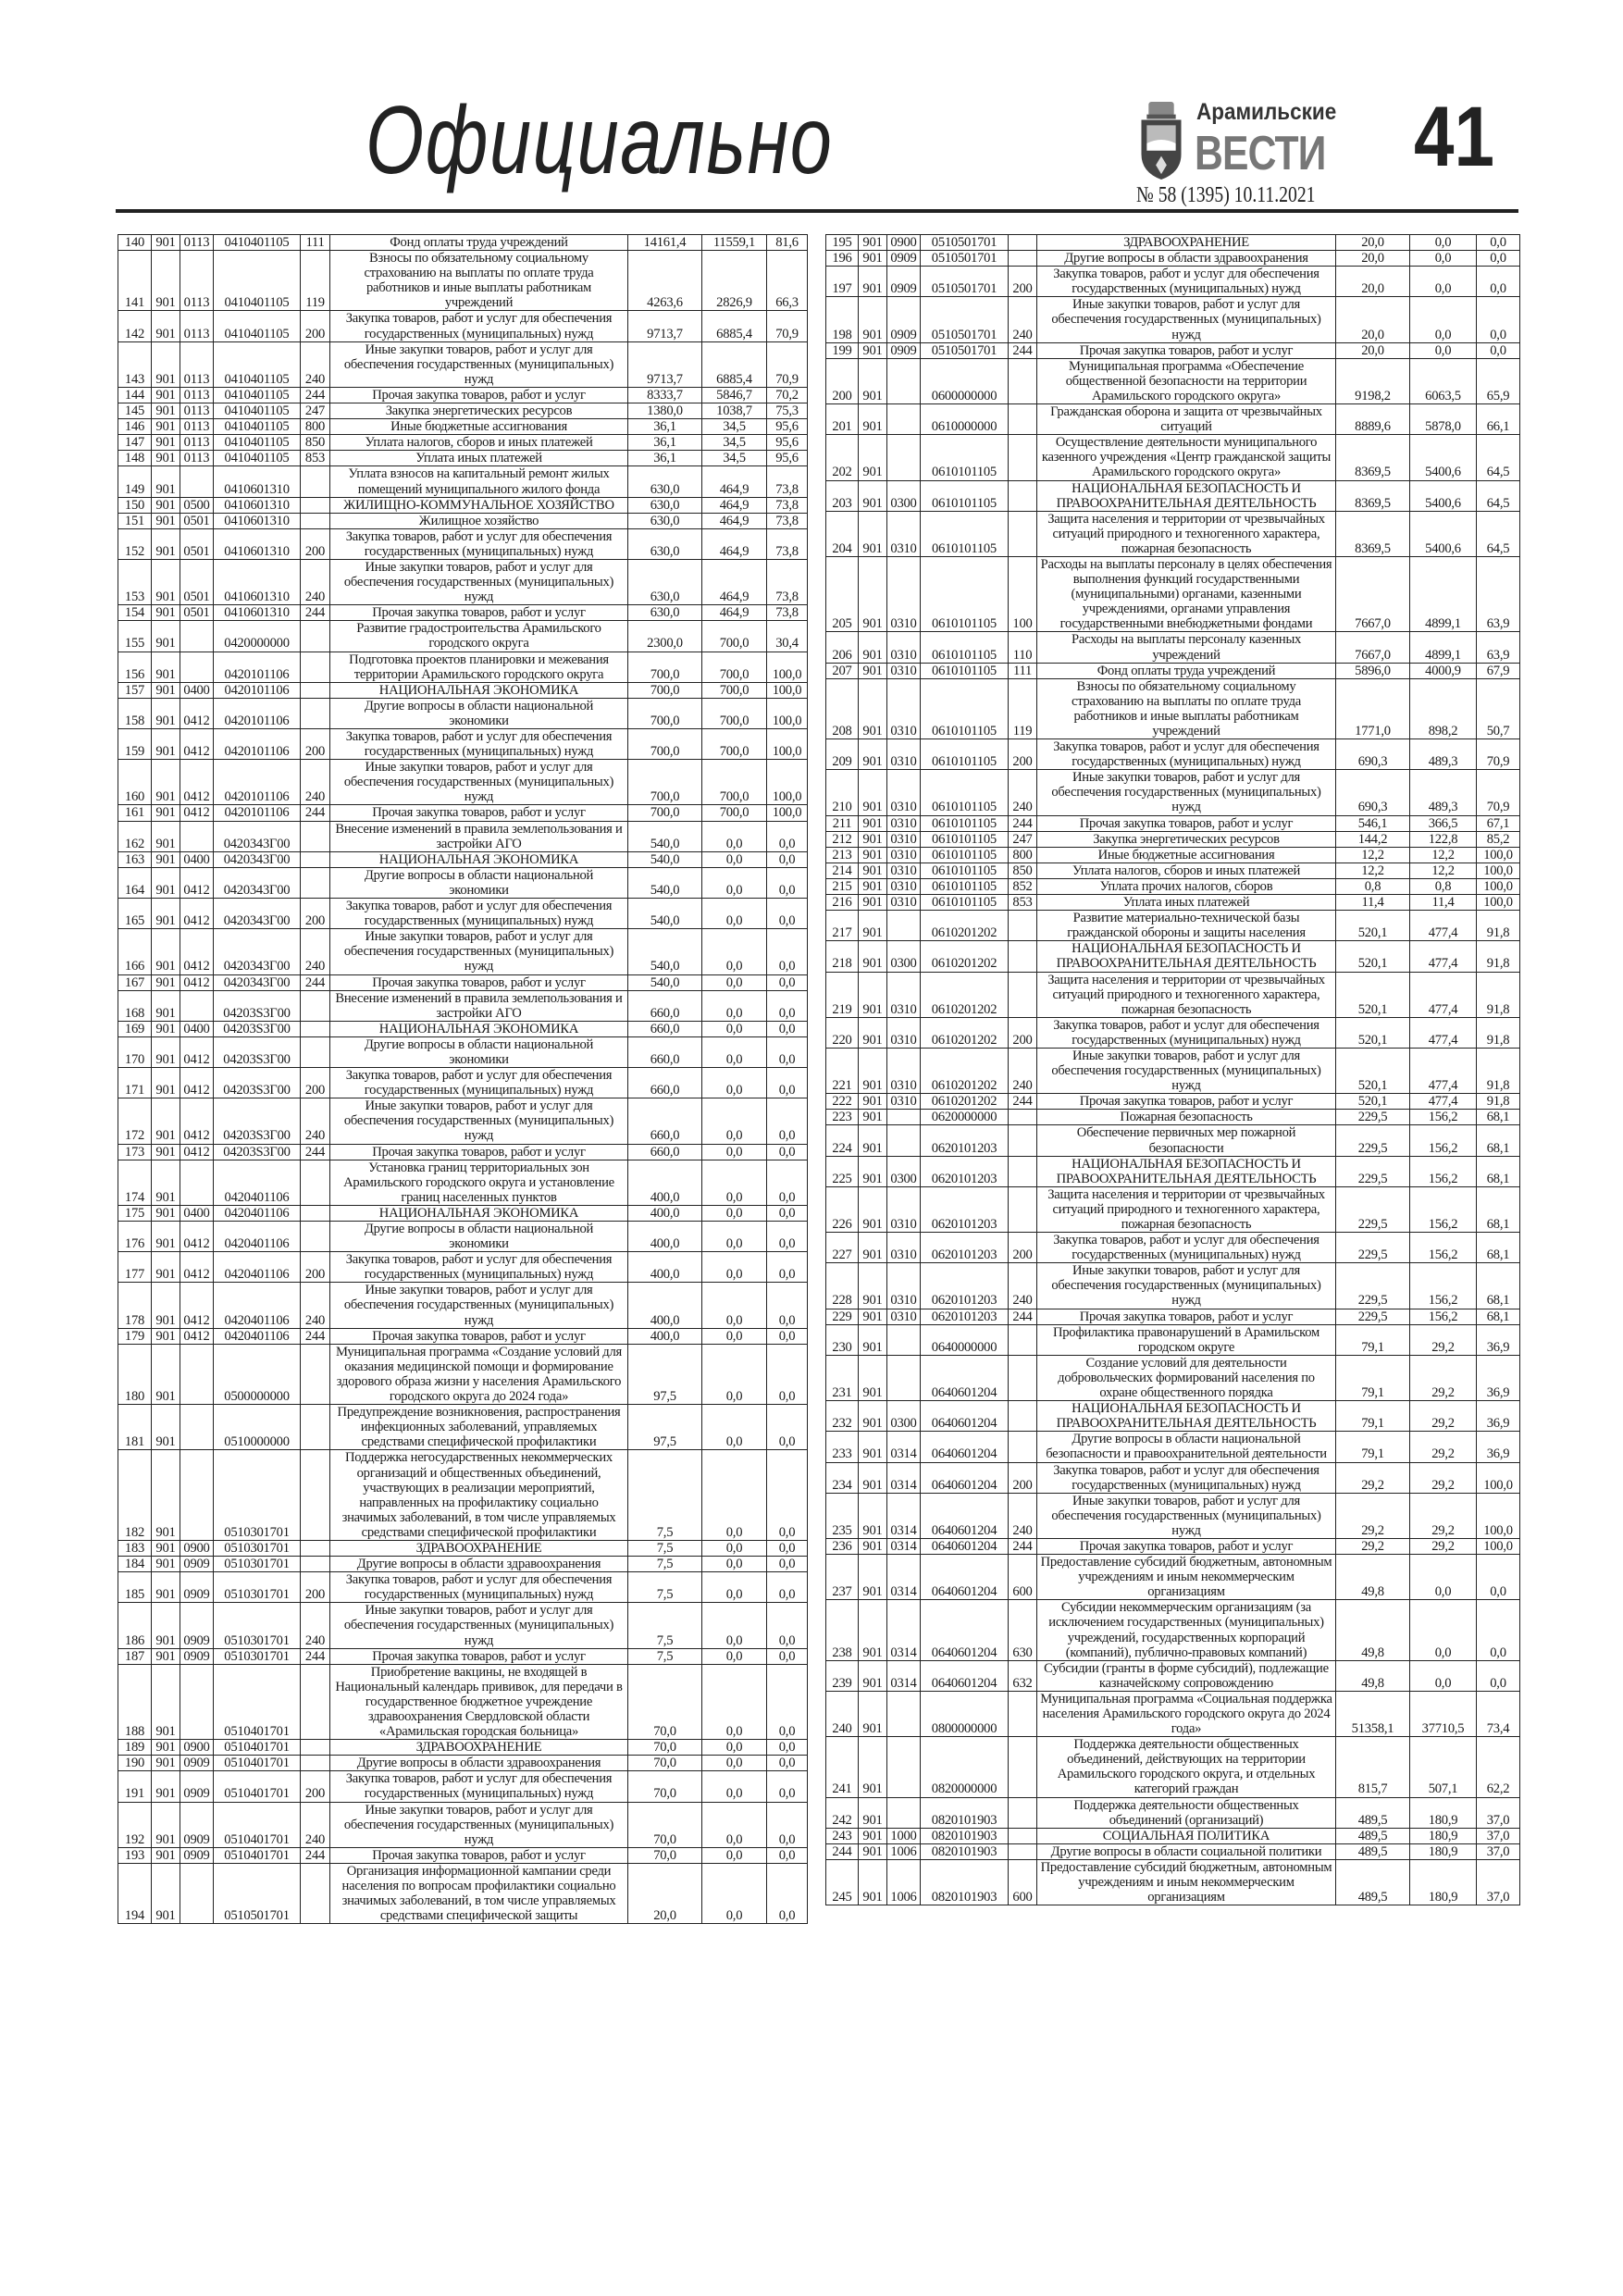 This screenshot has width=1623, height=2296. I want to click on target-code: 0410601310, so click(257, 582).